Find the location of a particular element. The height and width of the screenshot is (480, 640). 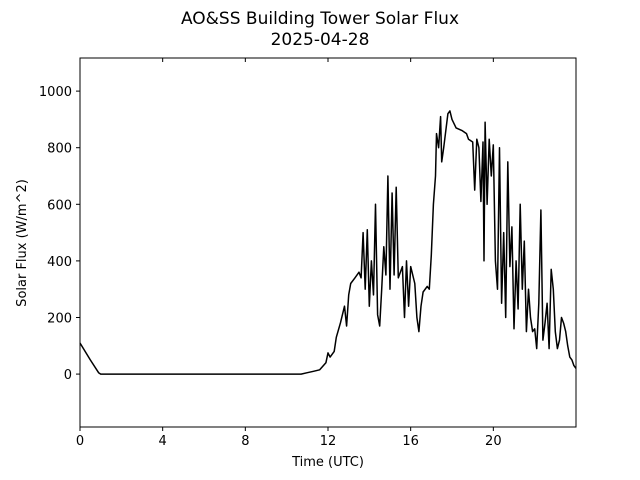

x-axis-label: Time (UTC) is located at coordinates (327, 462).